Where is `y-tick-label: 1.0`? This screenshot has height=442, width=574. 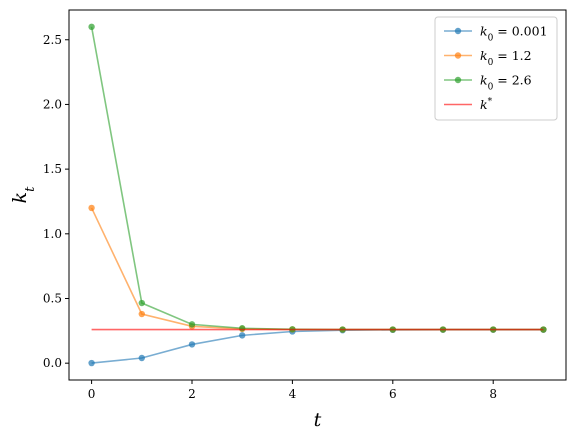
y-tick-label: 1.0 is located at coordinates (52, 234).